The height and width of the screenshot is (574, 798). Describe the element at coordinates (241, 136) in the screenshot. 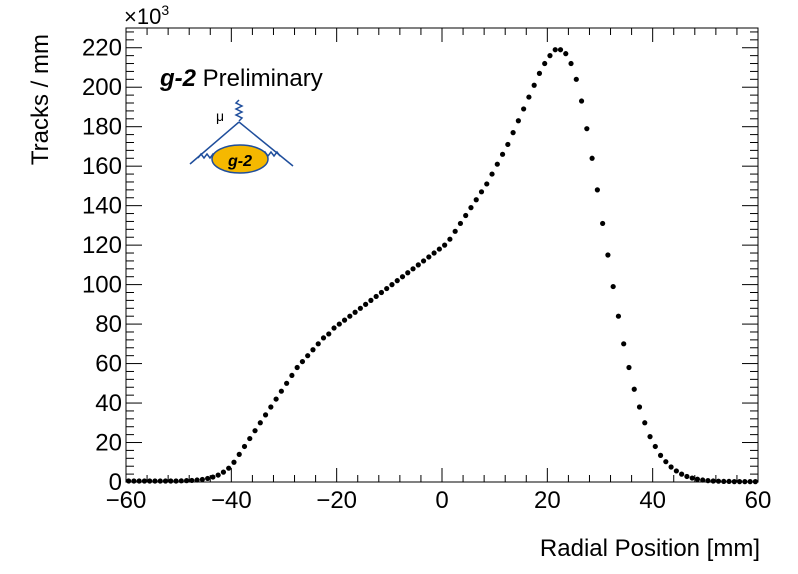

I see `g-2-logo: g-2 μ` at that location.